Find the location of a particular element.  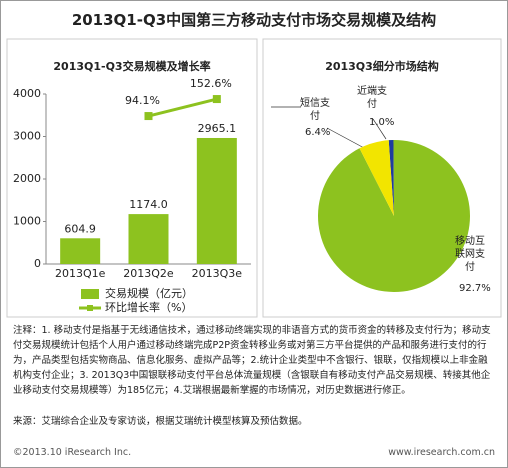

pie-value-label: 6.4% is located at coordinates (318, 132).